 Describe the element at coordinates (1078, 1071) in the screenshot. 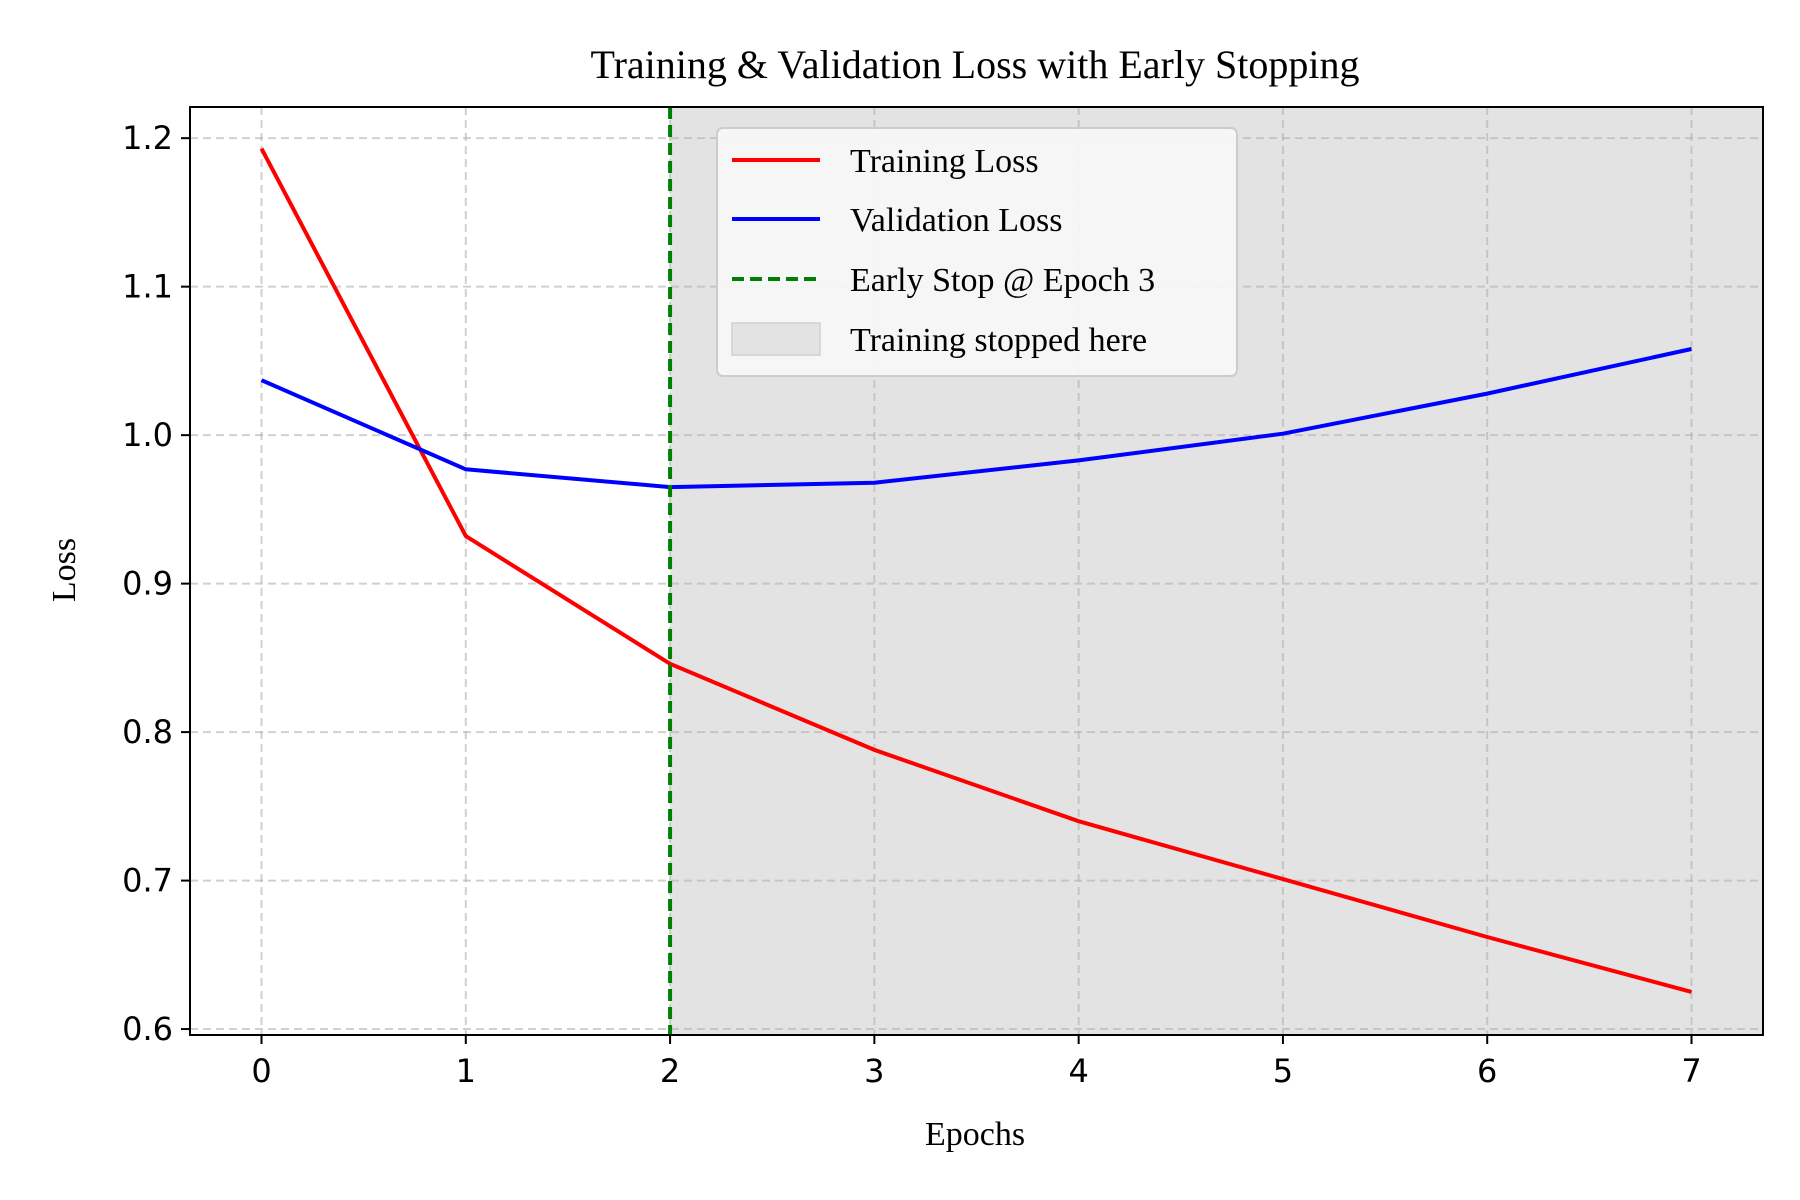

I see `x-tick-label: 4` at that location.